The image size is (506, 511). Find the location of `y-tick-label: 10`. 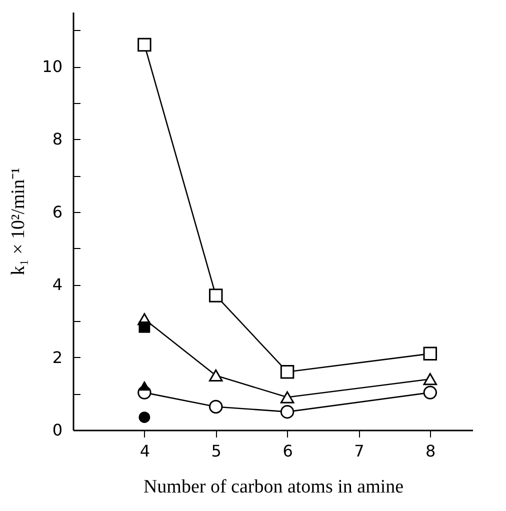

y-tick-label: 10 is located at coordinates (52, 66).